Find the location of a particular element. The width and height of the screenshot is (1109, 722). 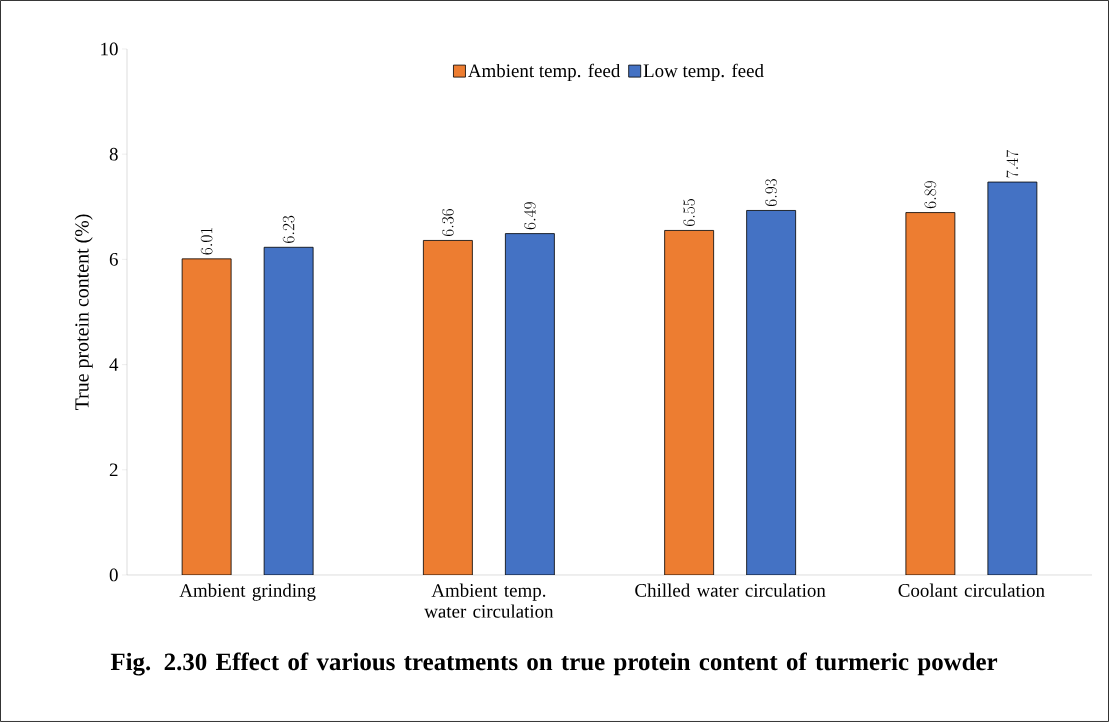

y-tick-label: 4 is located at coordinates (114, 364).